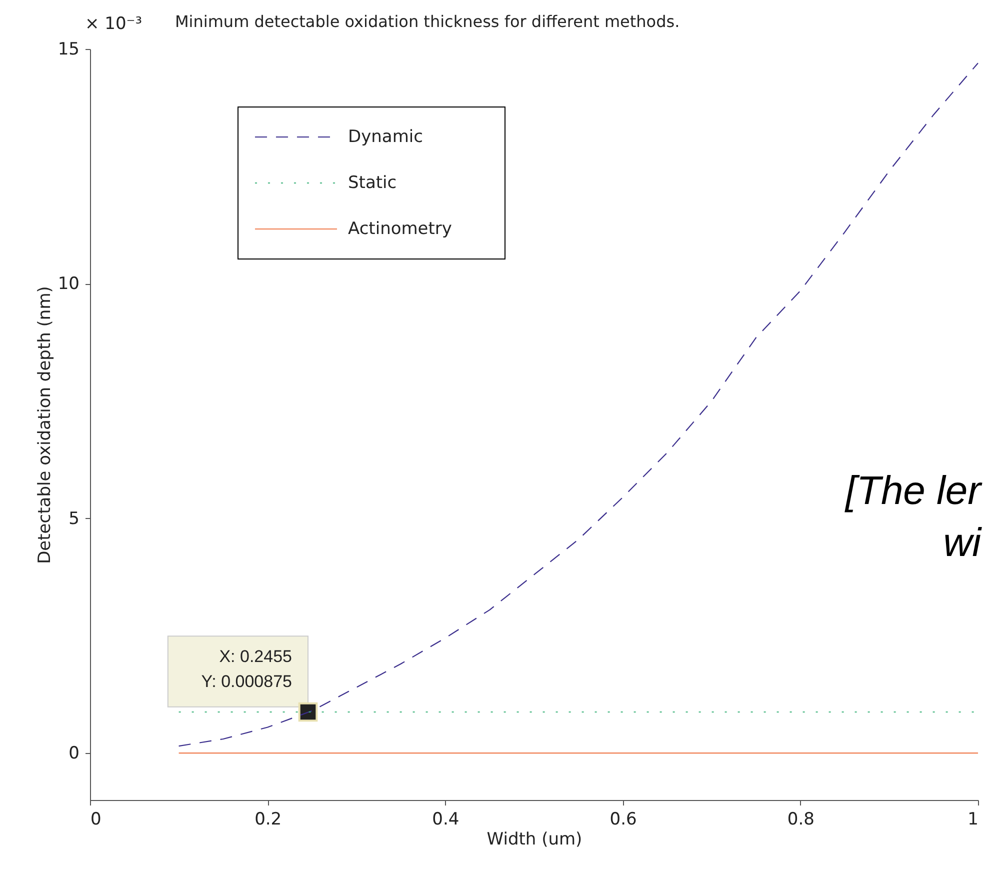 This screenshot has height=870, width=985. What do you see at coordinates (74, 754) in the screenshot?
I see `y-tick-label: 0` at bounding box center [74, 754].